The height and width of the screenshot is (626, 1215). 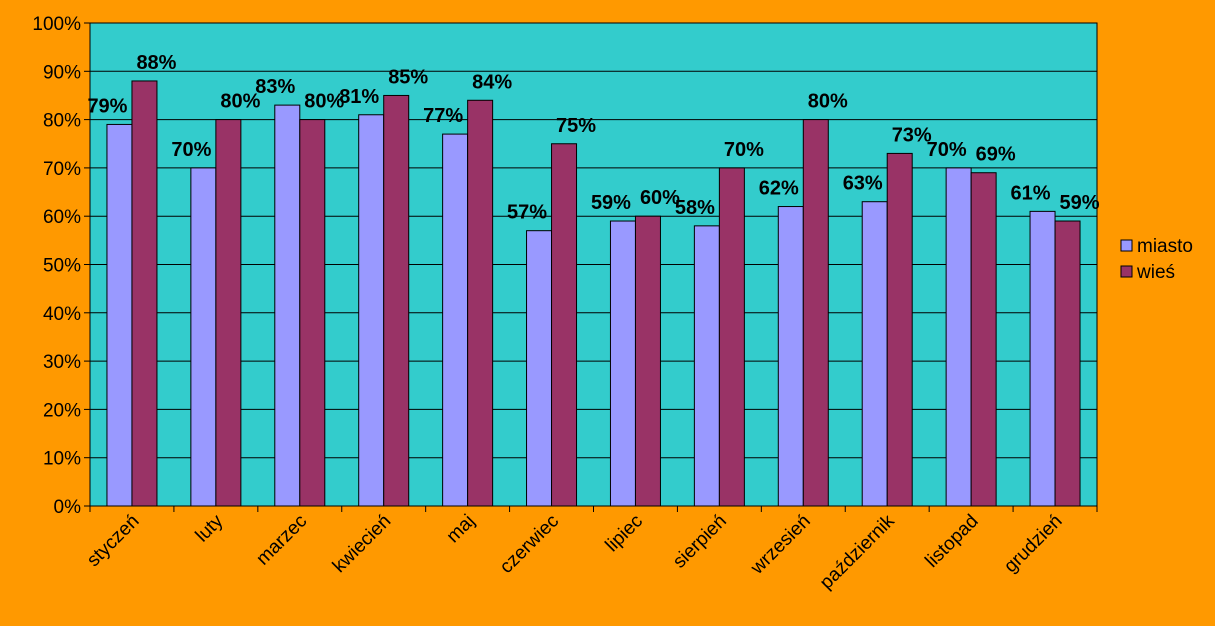 What do you see at coordinates (461, 529) in the screenshot?
I see `x-tick-label: maj` at bounding box center [461, 529].